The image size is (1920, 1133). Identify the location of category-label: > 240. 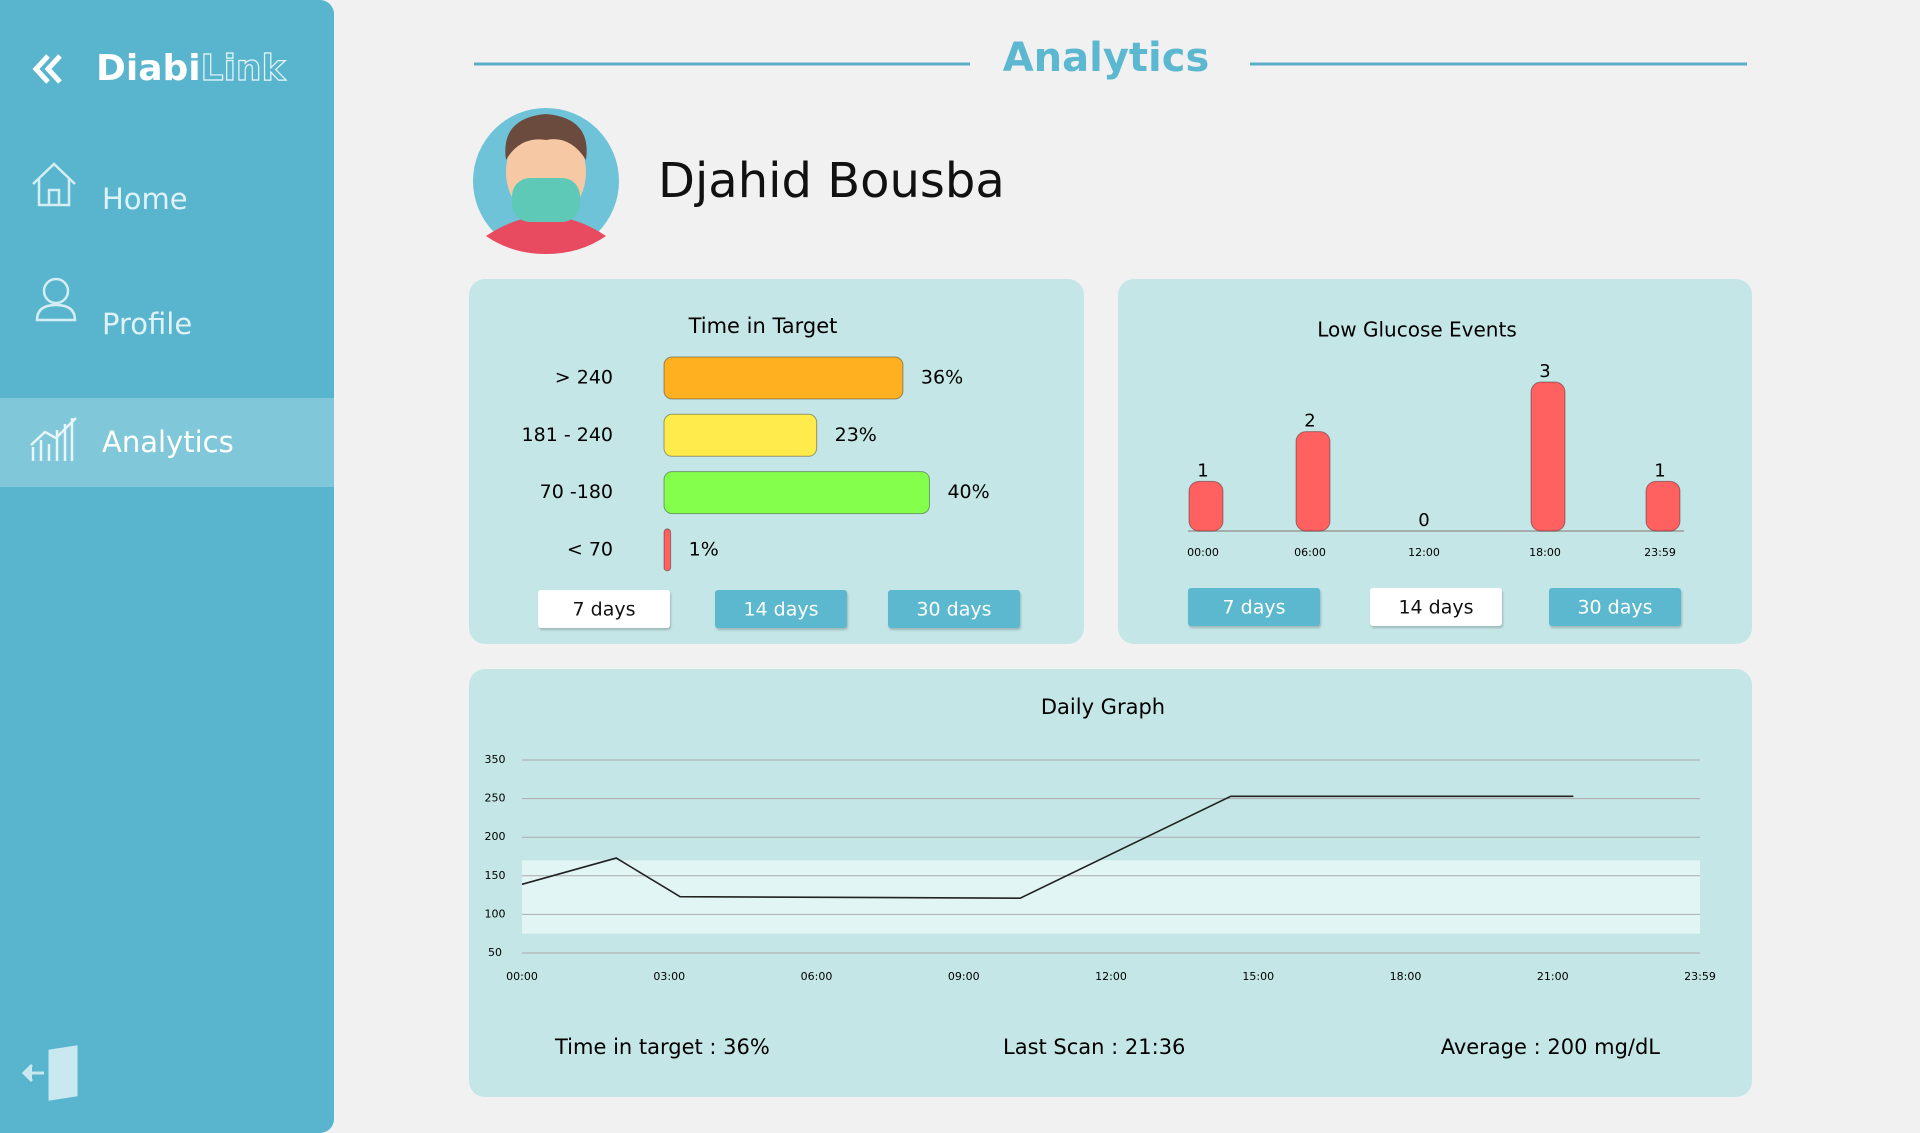
(584, 378).